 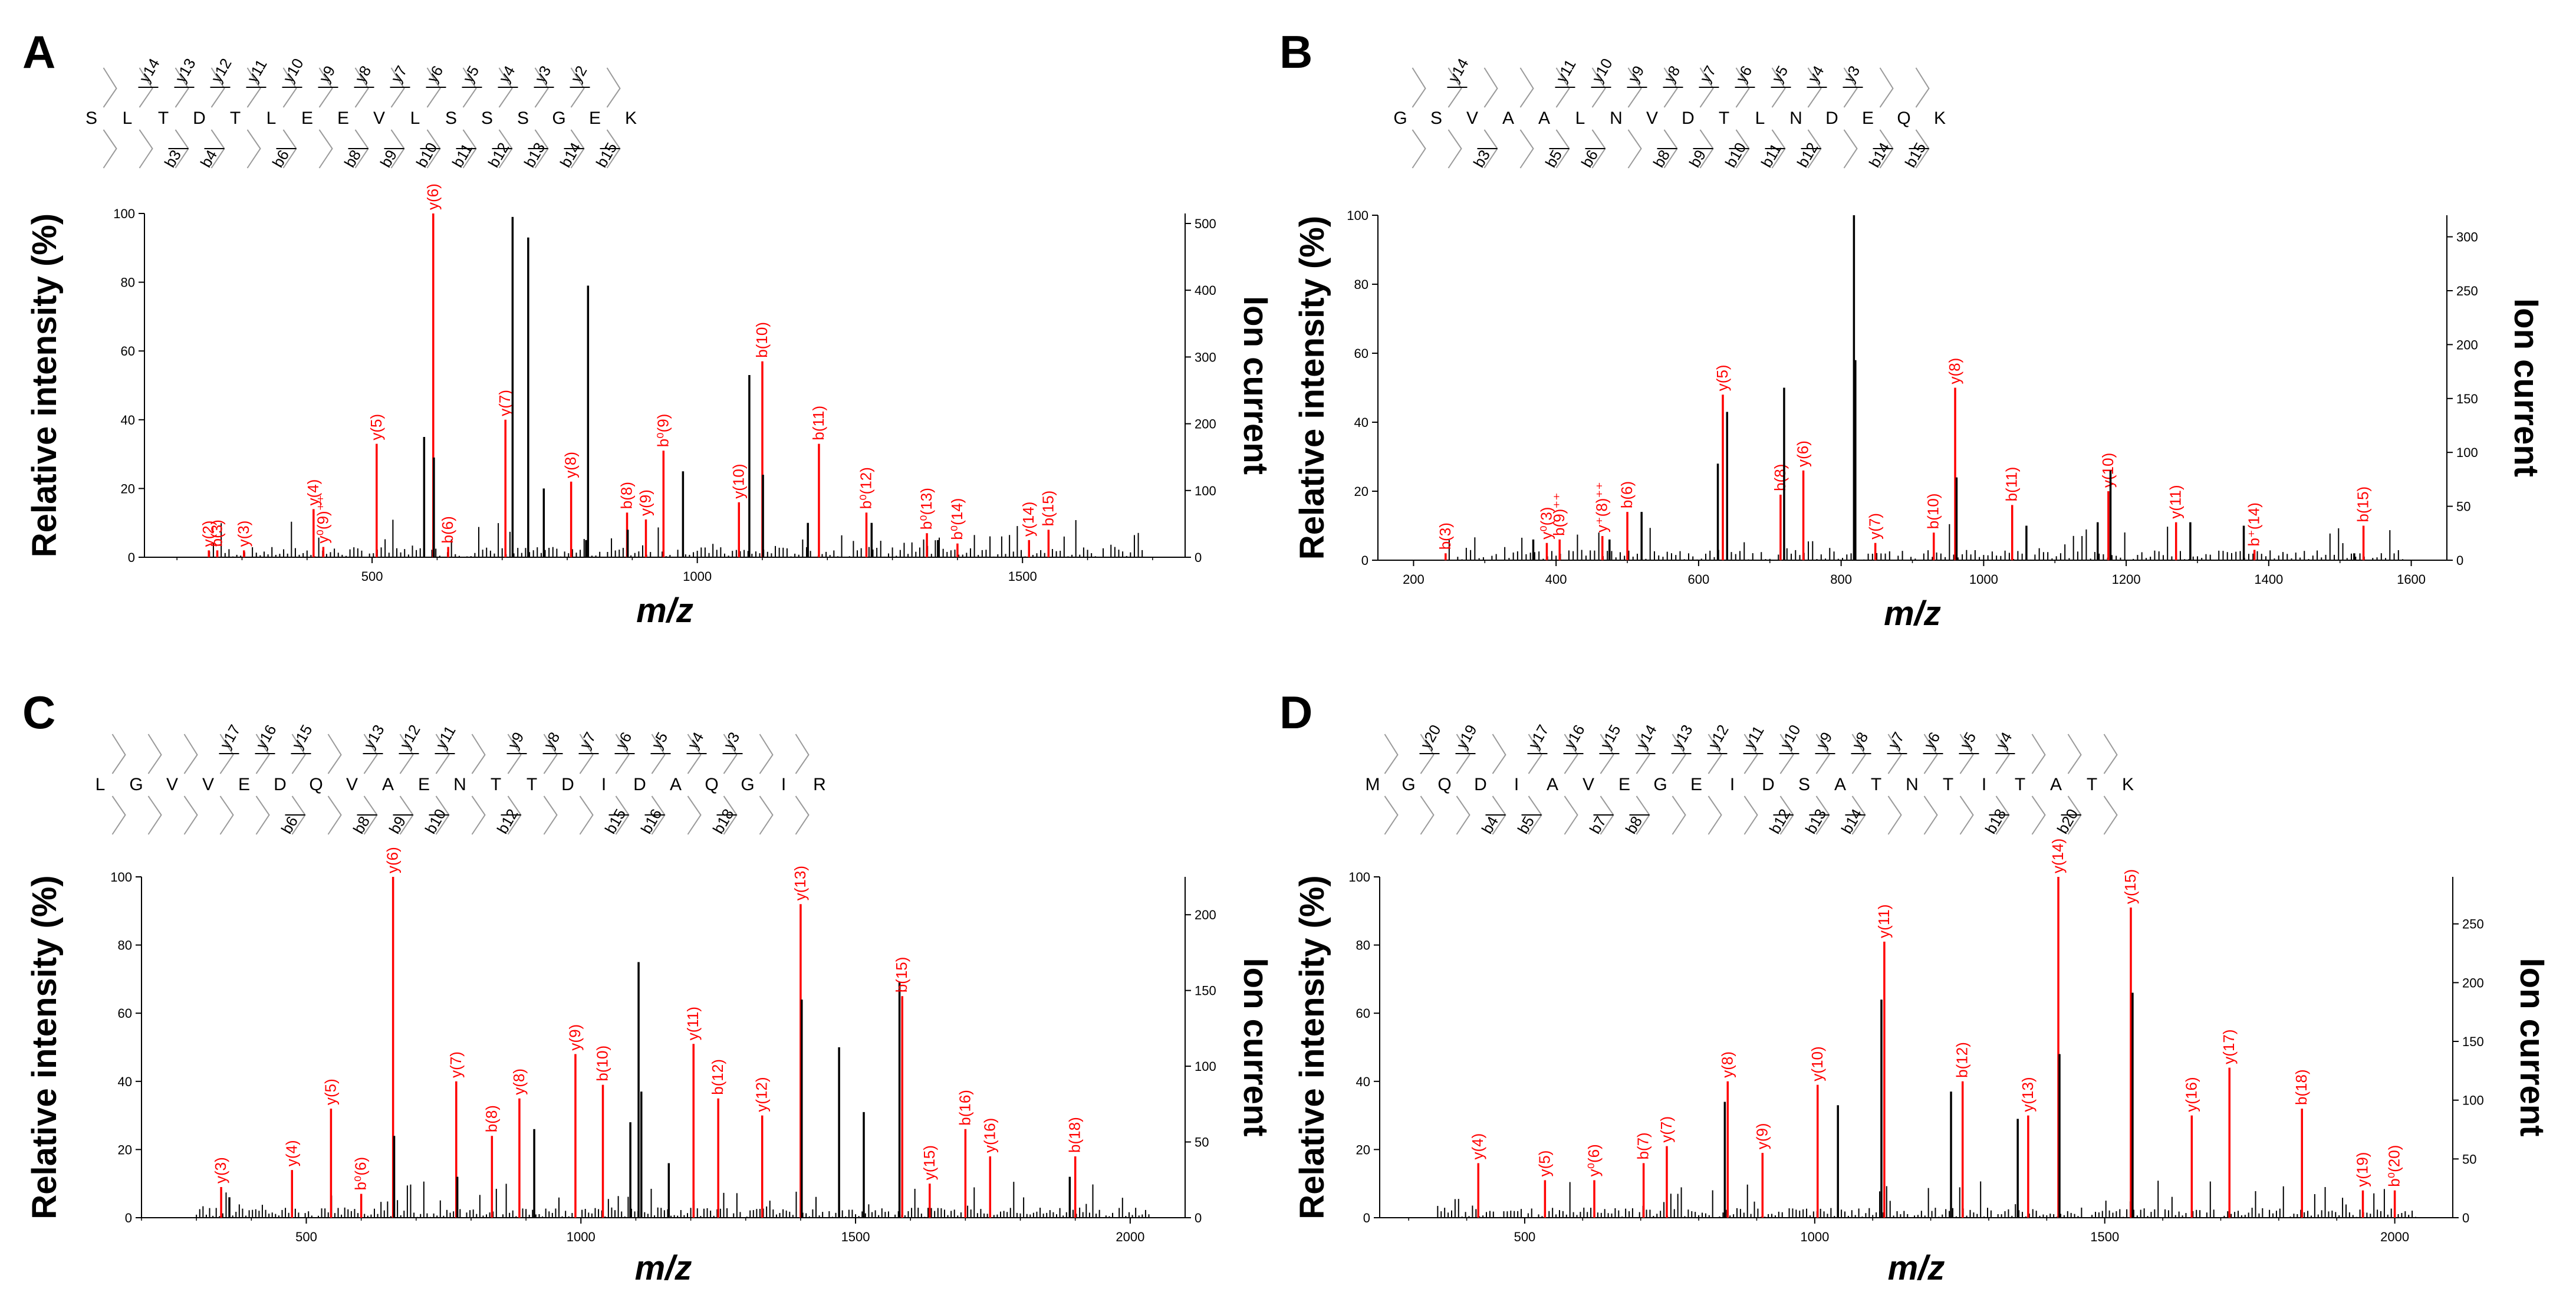 What do you see at coordinates (2467, 291) in the screenshot?
I see `right-tick-label: 250` at bounding box center [2467, 291].